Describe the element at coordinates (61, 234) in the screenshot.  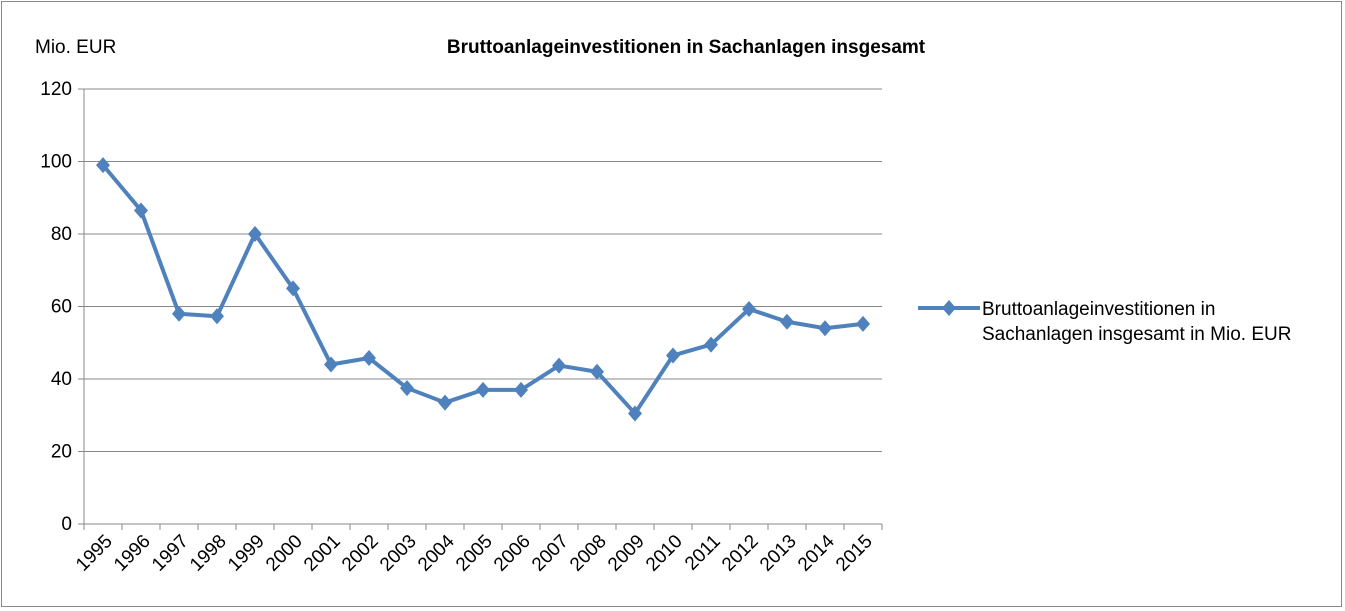
I see `y-tick-label: 80` at that location.